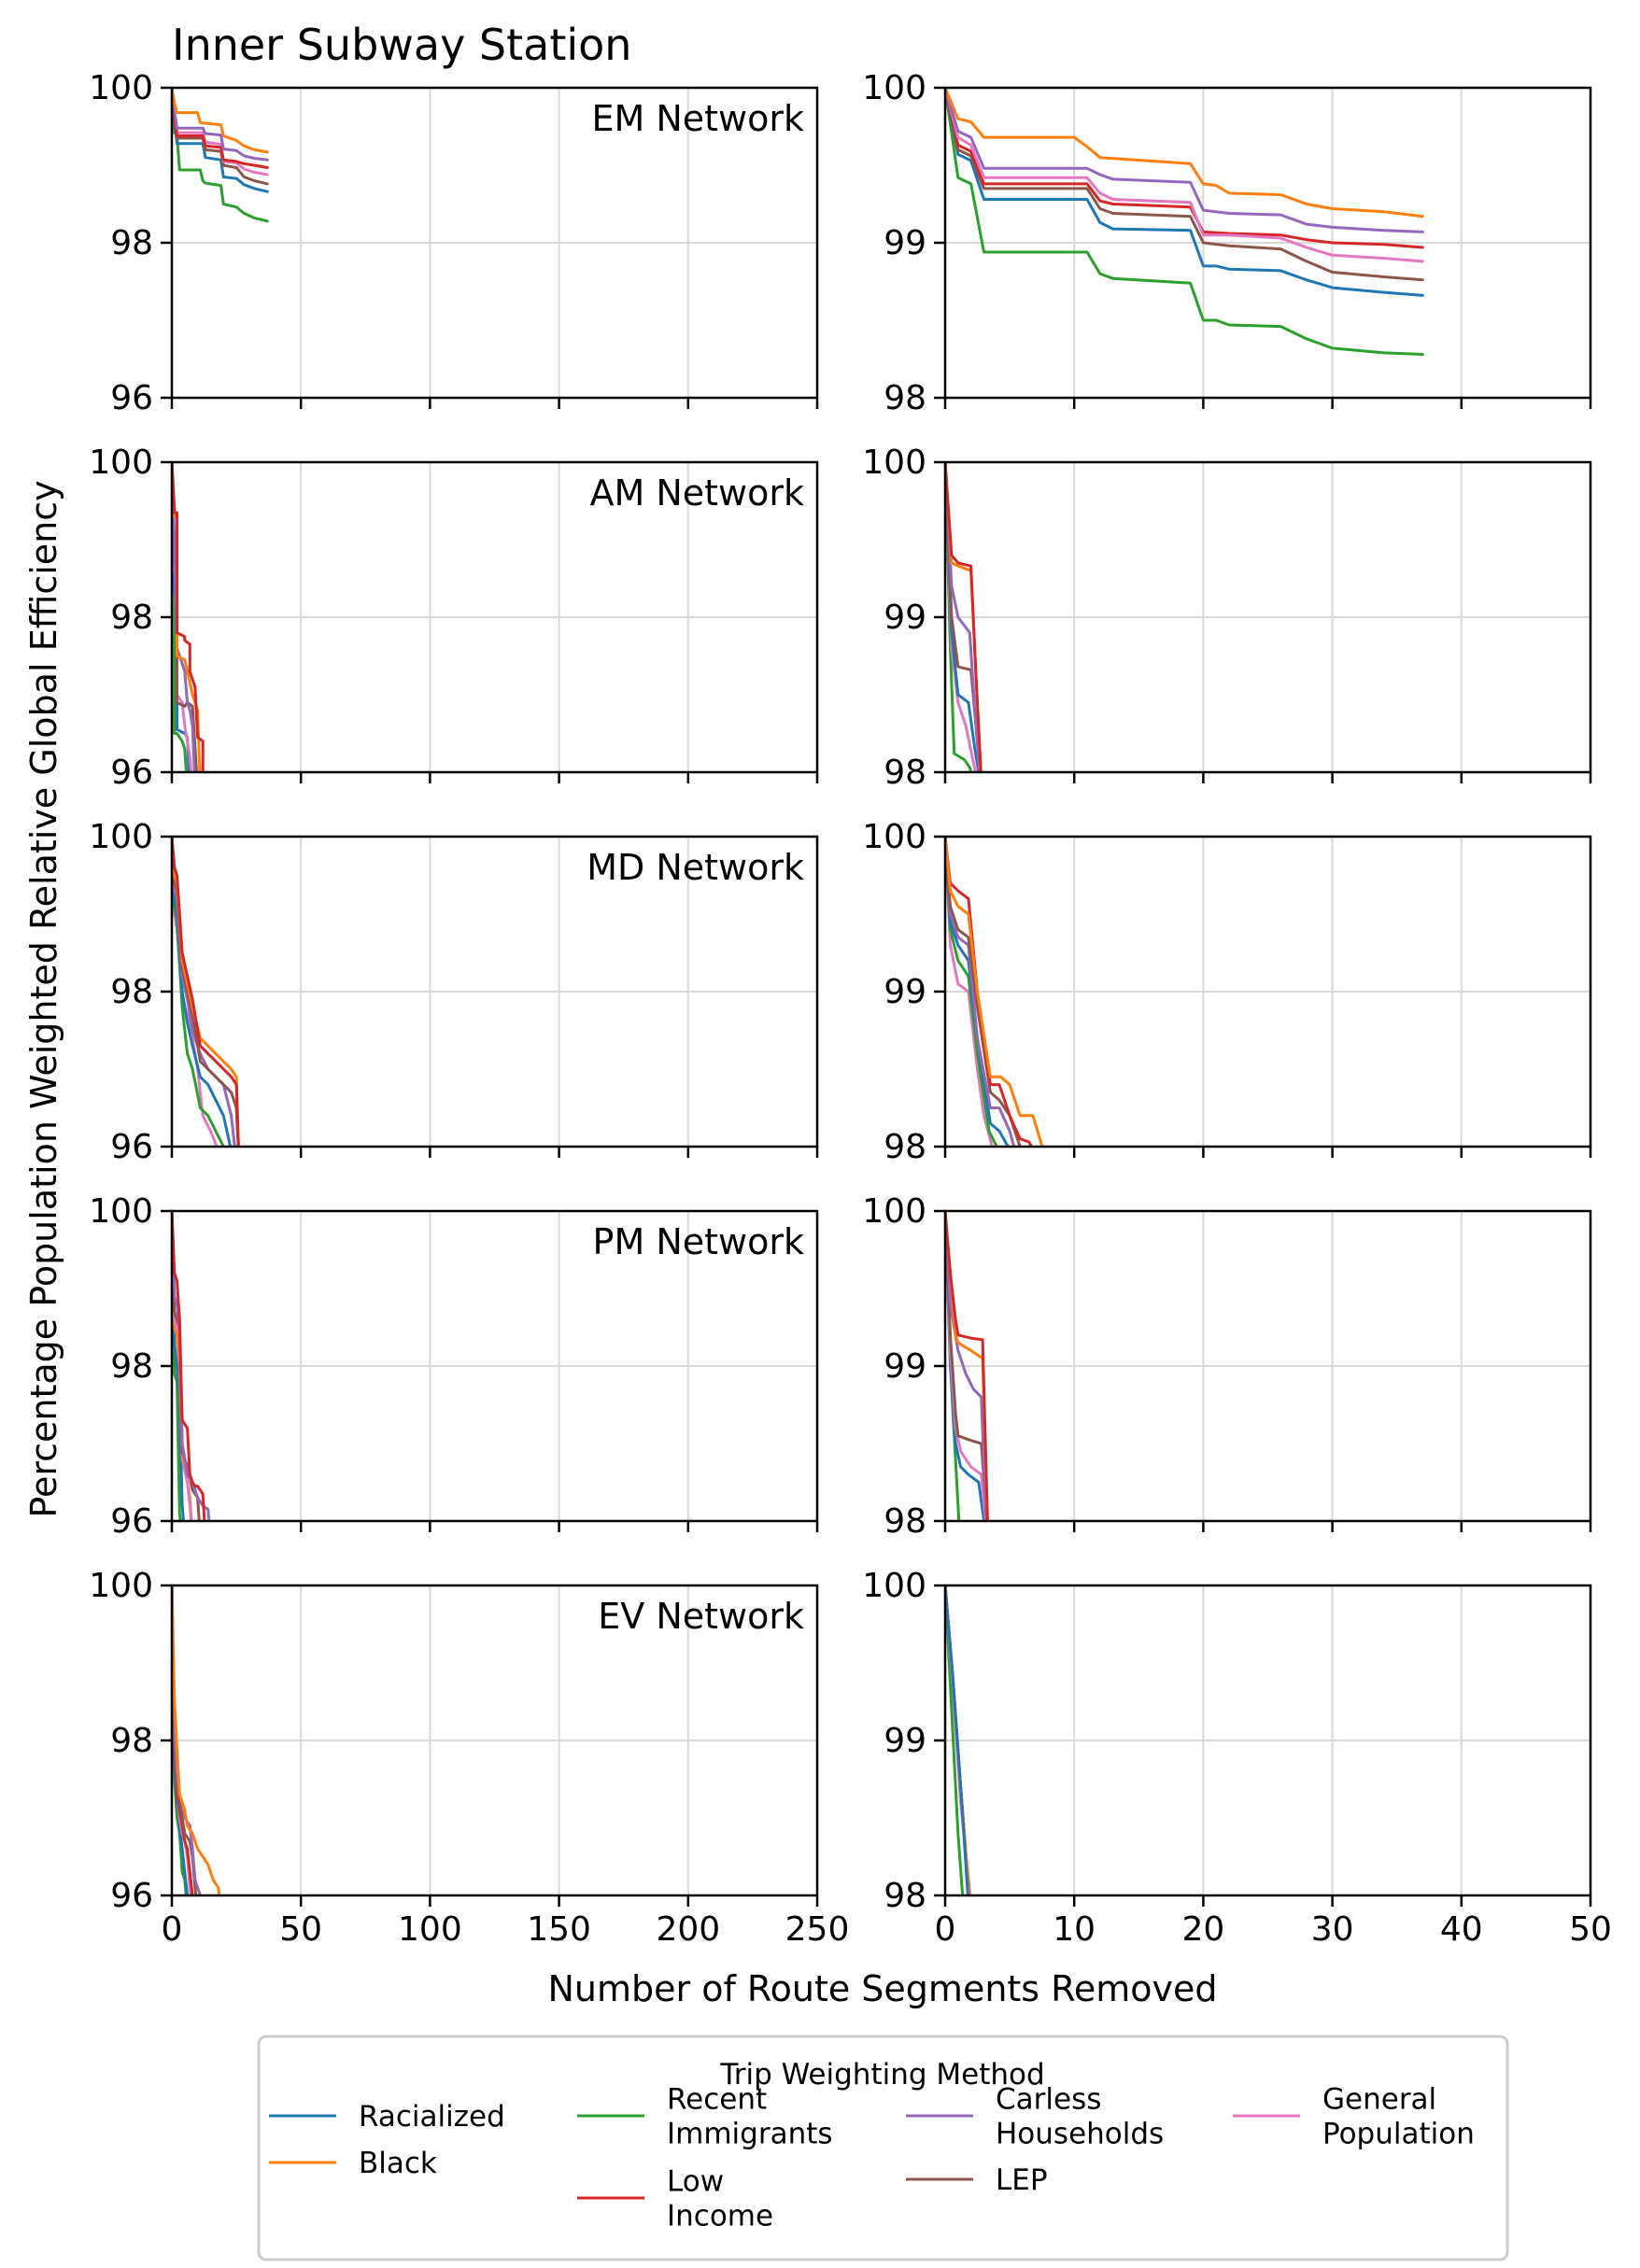 Image resolution: width=1640 pixels, height=2268 pixels. Describe the element at coordinates (1227, 618) in the screenshot. I see `panel-am-network-right: 98 99 100` at that location.